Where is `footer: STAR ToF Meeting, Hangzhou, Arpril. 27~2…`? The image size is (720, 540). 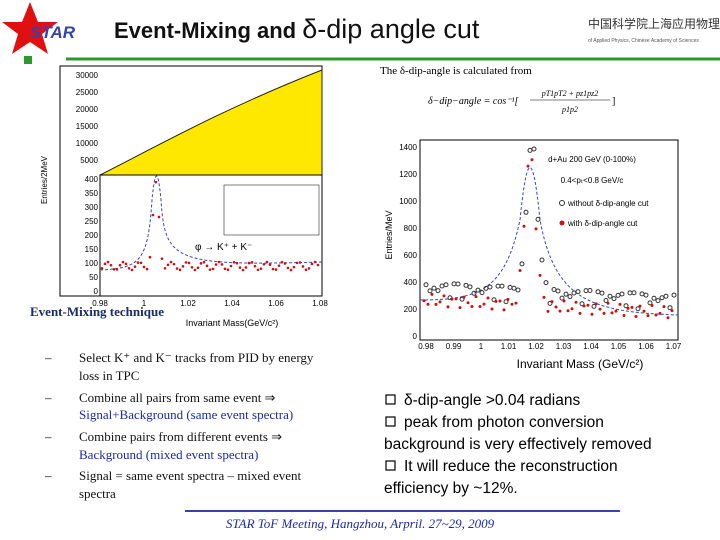 footer: STAR ToF Meeting, Hangzhou, Arpril. 27~2… is located at coordinates (360, 523).